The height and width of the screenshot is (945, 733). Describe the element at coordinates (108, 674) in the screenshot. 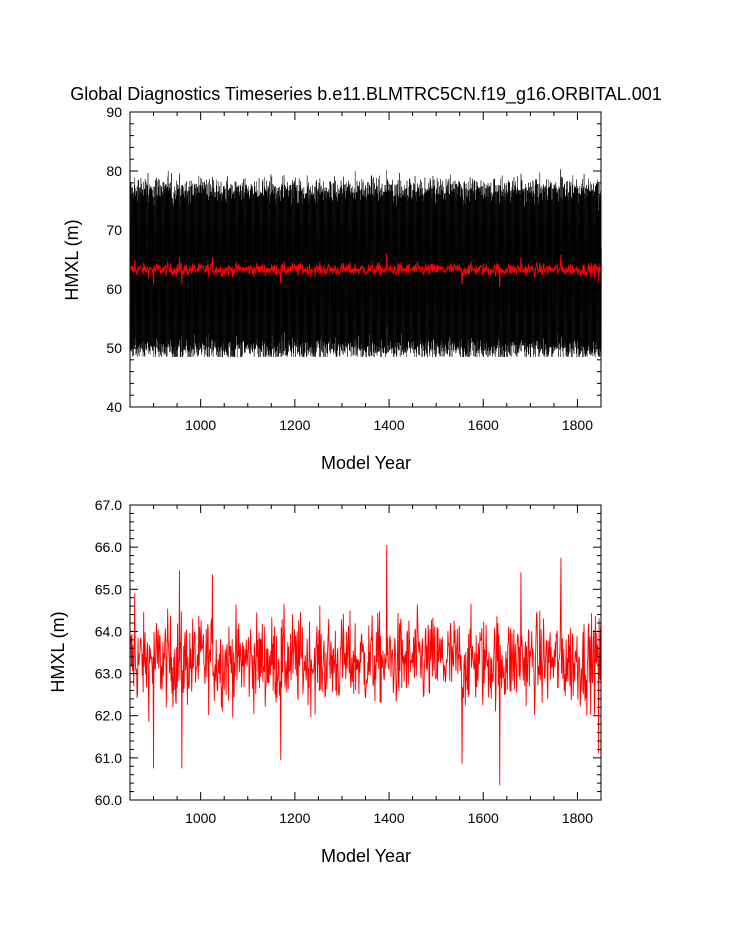

I see `y-tick-label: 63.0` at that location.